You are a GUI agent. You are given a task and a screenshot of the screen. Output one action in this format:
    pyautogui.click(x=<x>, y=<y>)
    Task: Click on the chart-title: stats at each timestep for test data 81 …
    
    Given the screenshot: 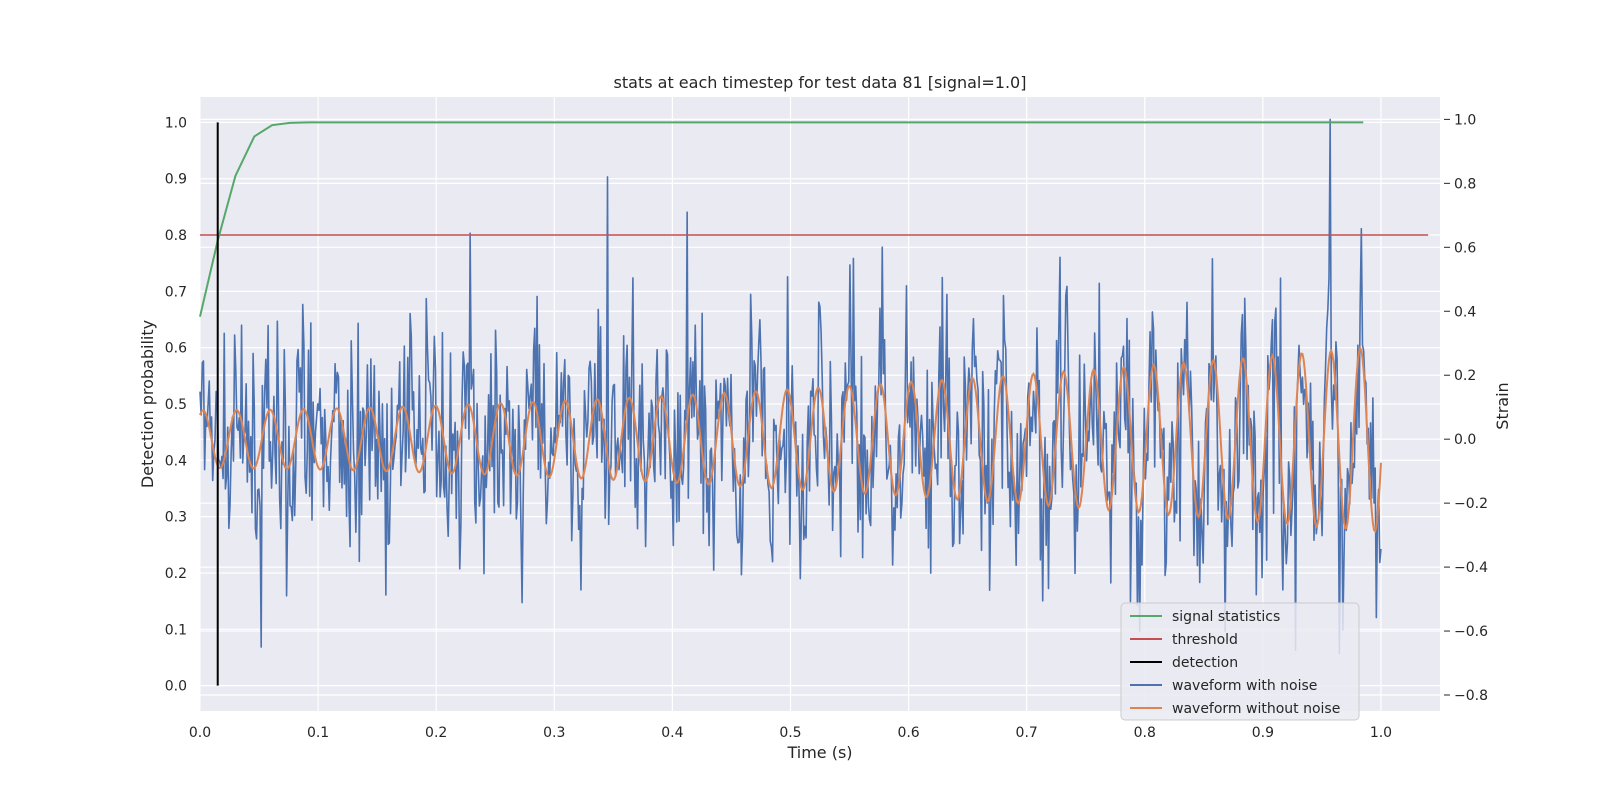 What is the action you would take?
    pyautogui.click(x=820, y=82)
    